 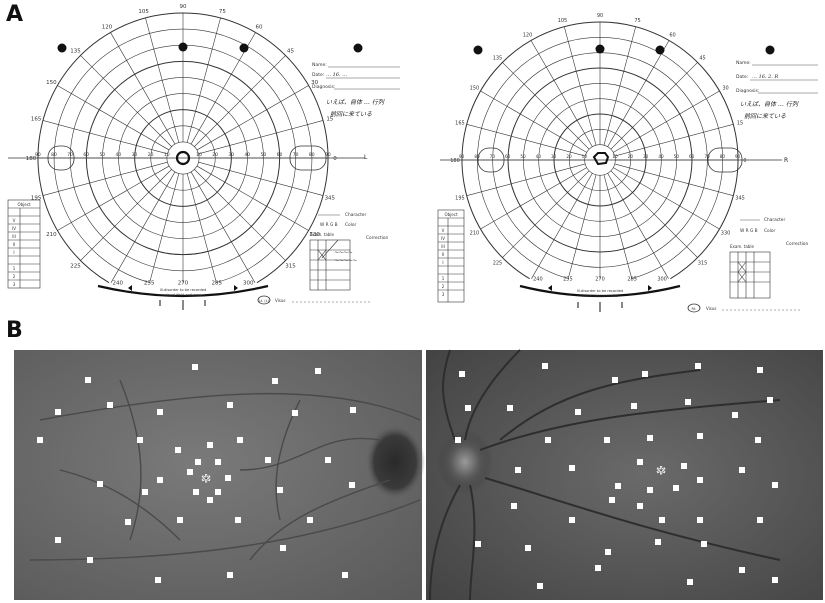 I want to click on visus-badge, so click(x=264, y=300).